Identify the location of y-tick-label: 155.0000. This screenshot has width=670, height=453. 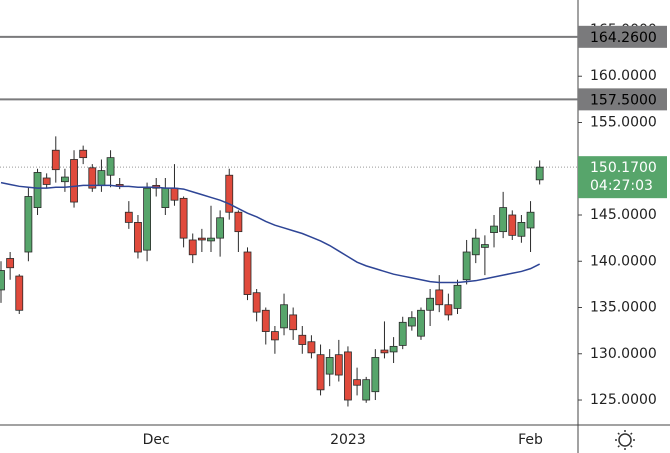
(623, 122).